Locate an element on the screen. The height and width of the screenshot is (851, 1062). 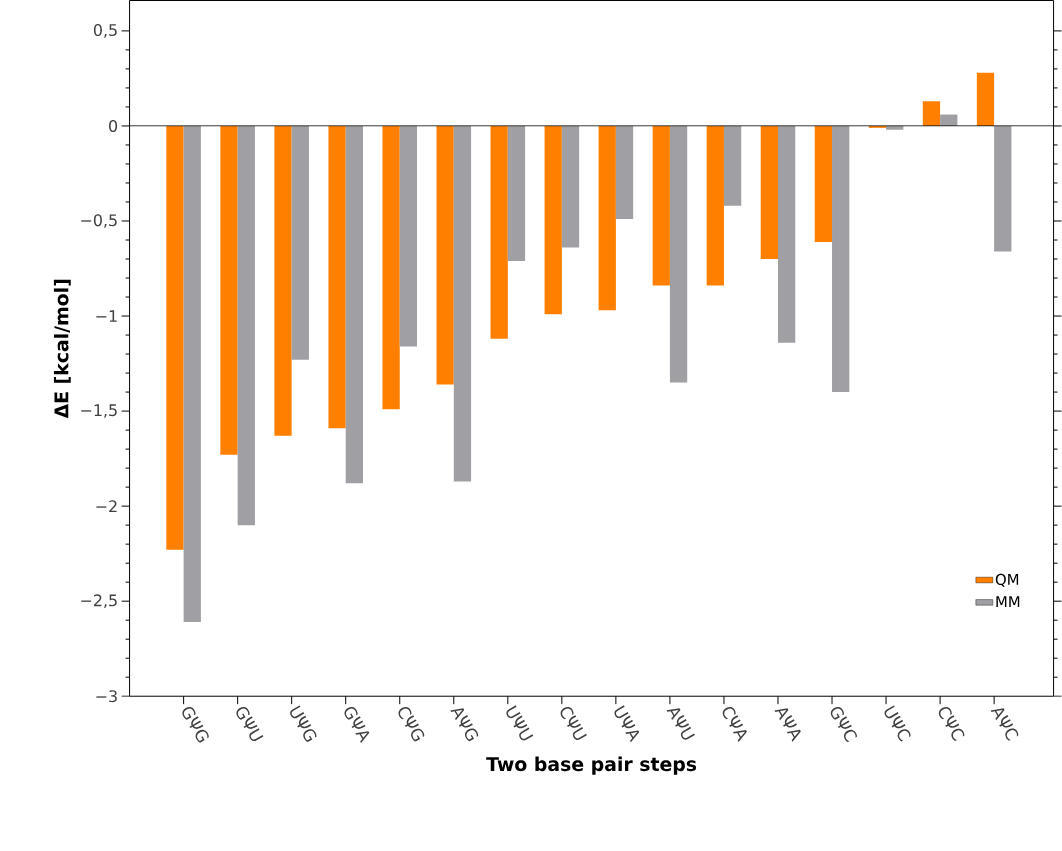
y-tick-label: 0 is located at coordinates (113, 126).